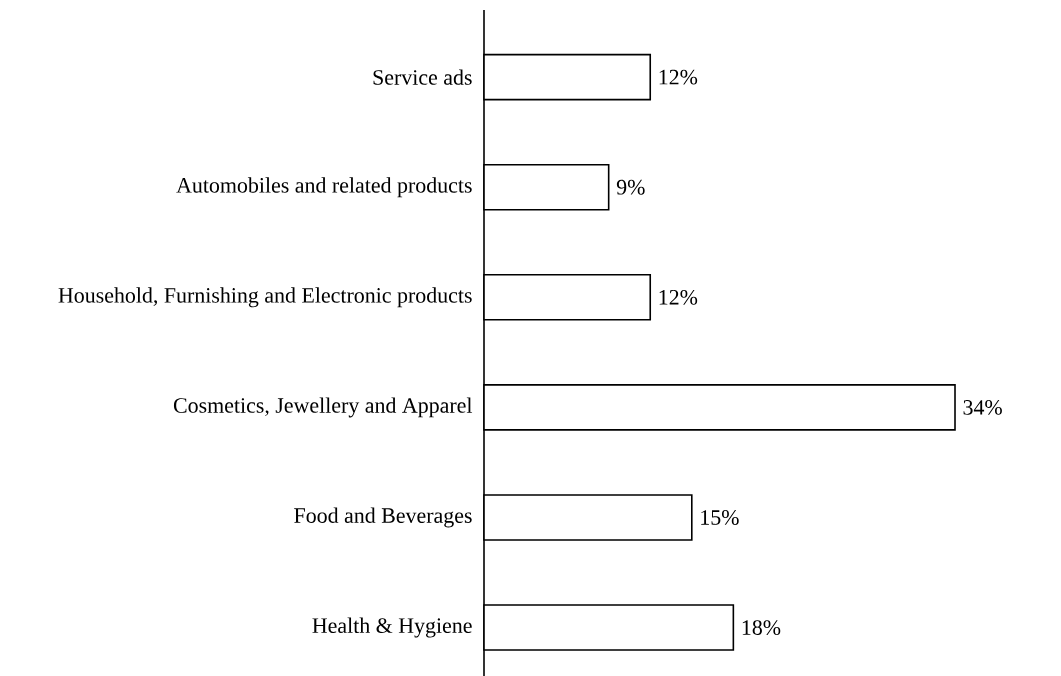  Describe the element at coordinates (761, 627) in the screenshot. I see `data-label: 18%` at that location.